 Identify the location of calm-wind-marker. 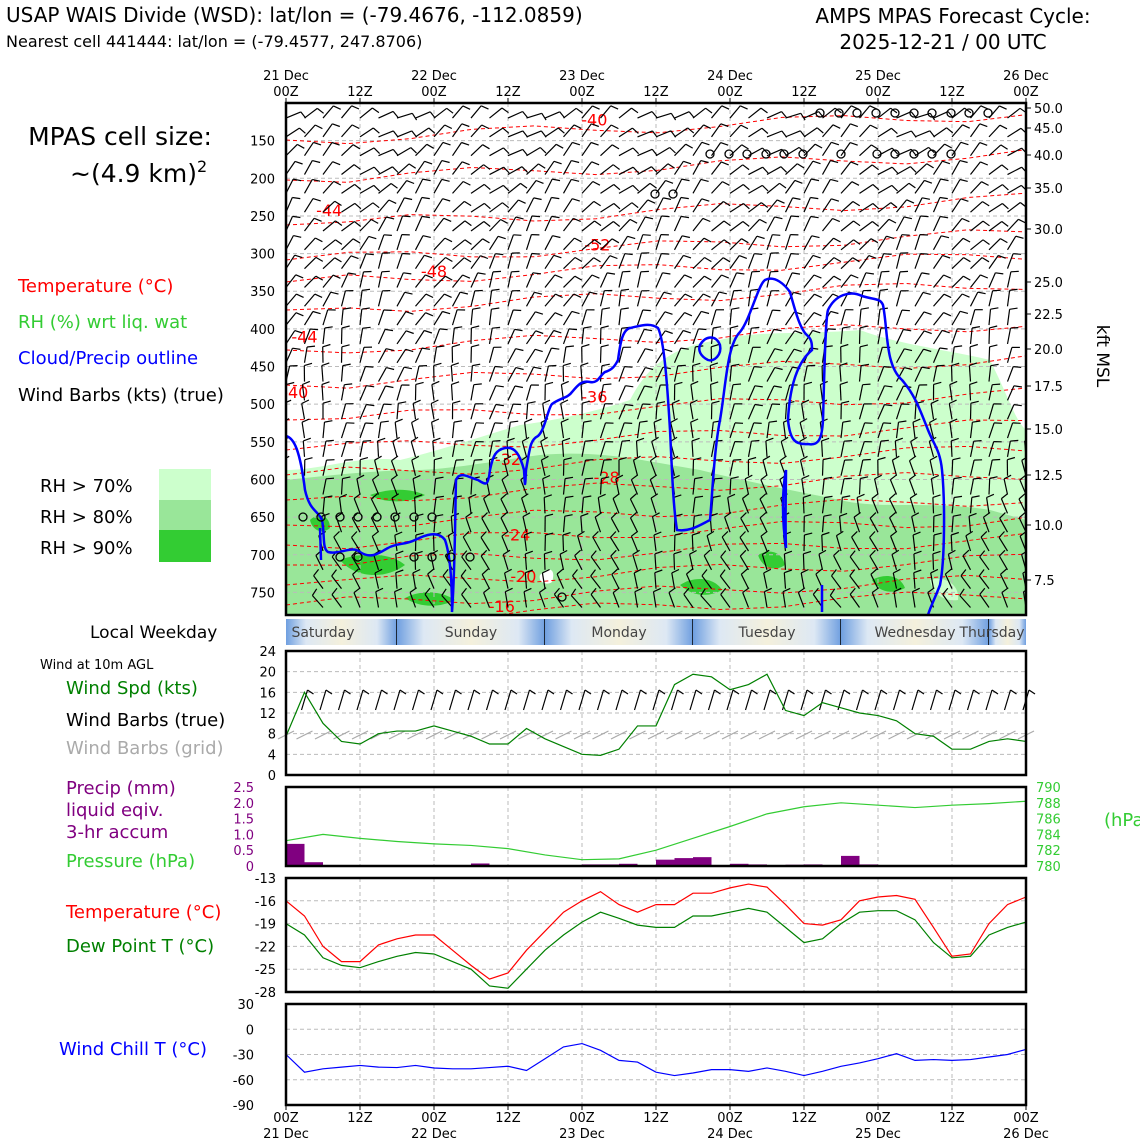
(895, 154).